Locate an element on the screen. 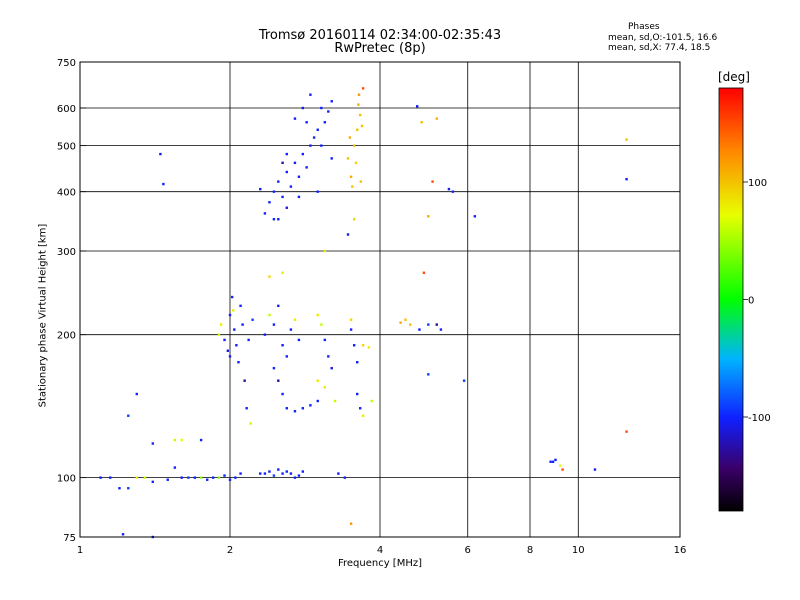 This screenshot has height=600, width=800. colorbar is located at coordinates (731, 299).